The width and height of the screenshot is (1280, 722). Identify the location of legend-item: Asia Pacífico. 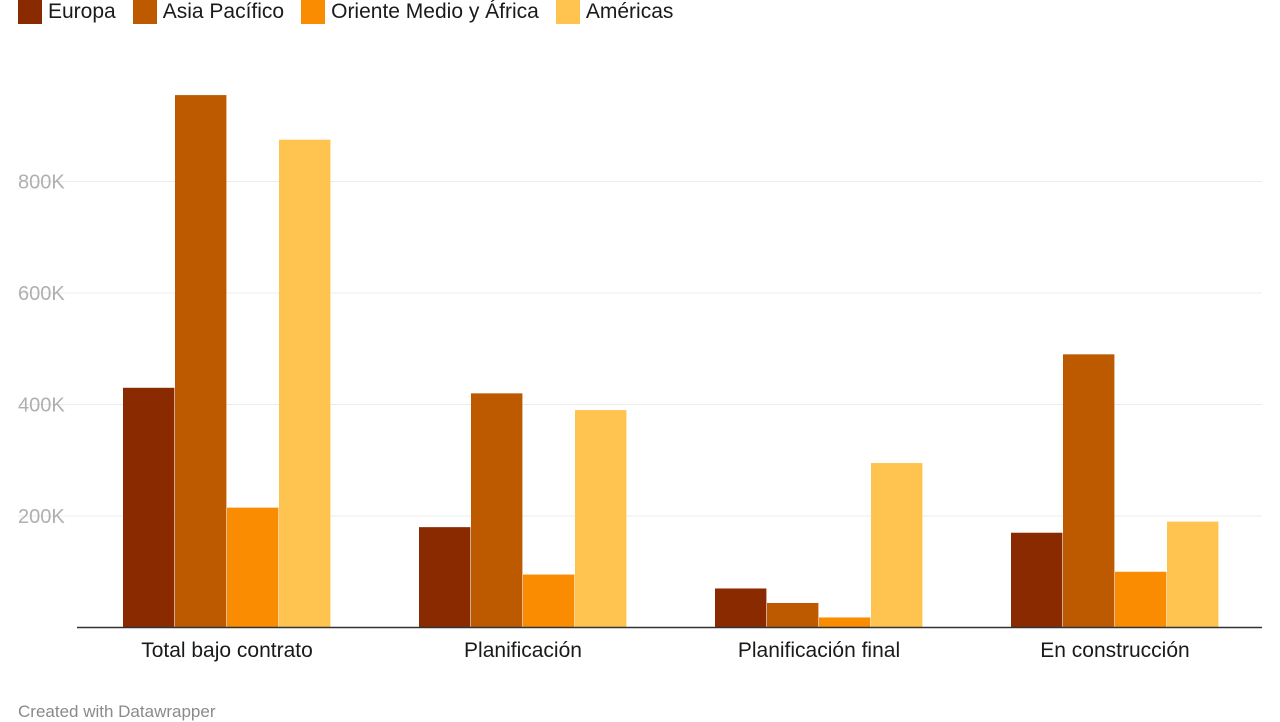
(208, 12).